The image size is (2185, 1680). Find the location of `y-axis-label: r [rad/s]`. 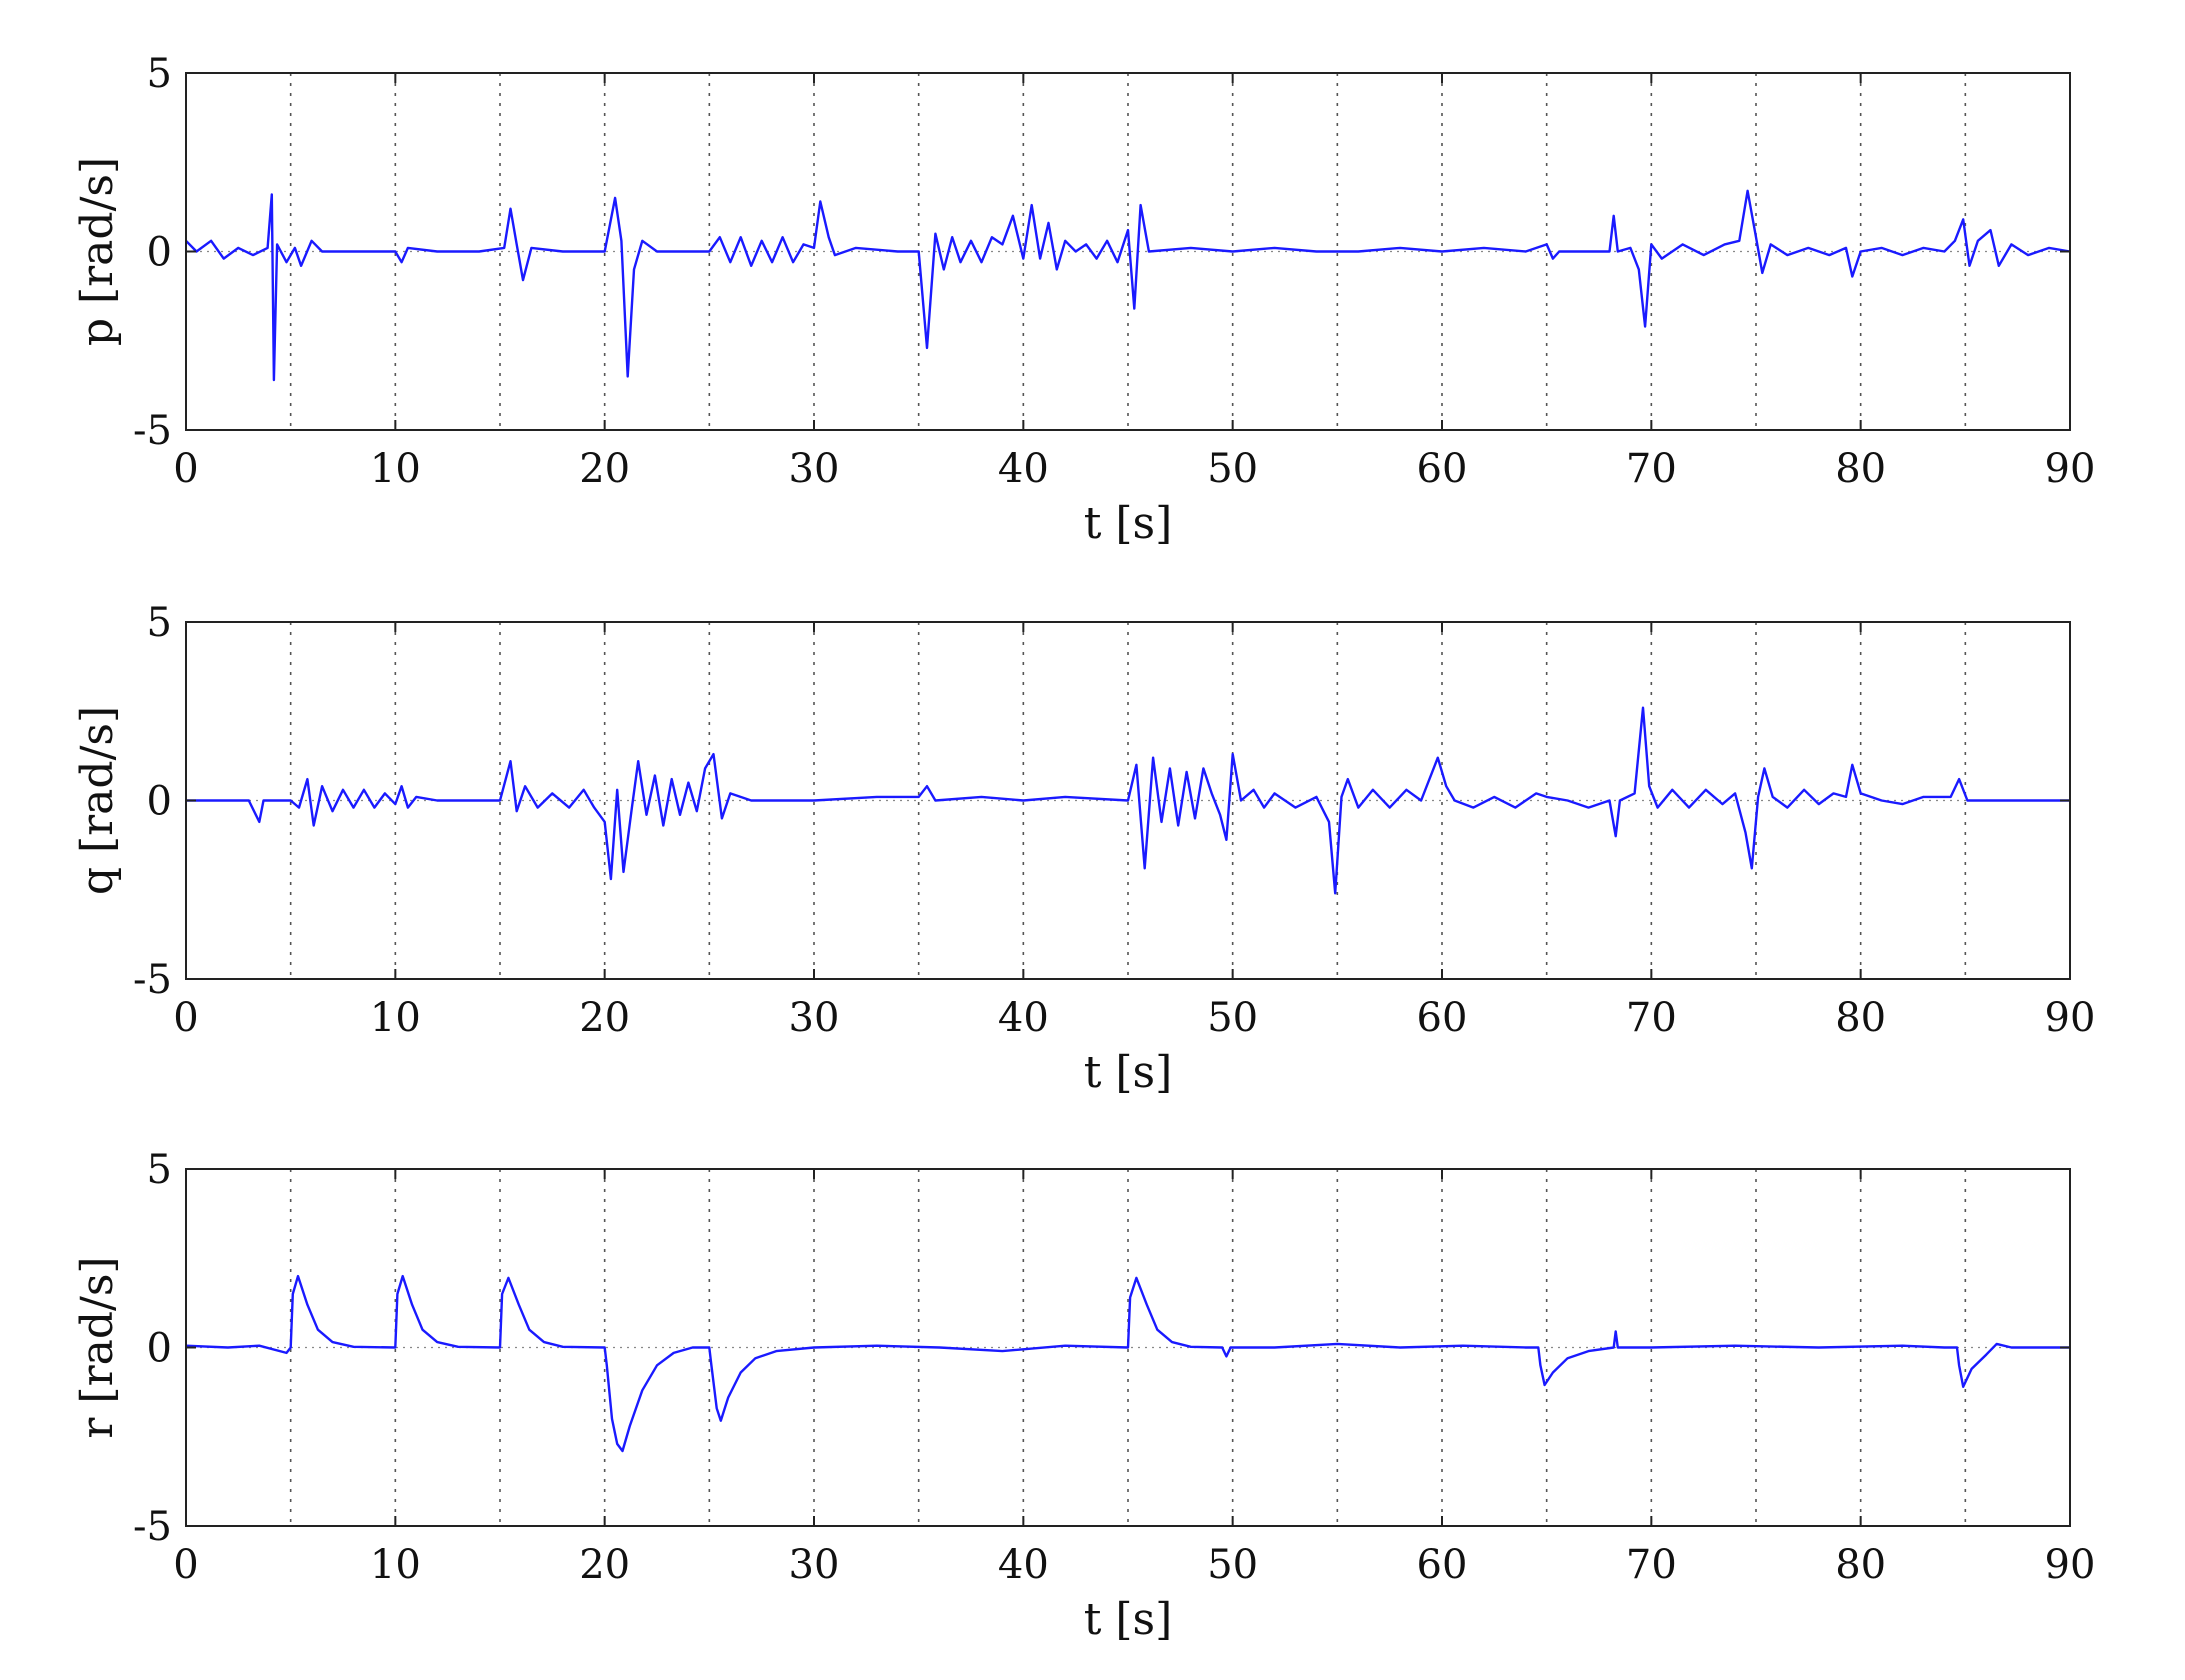

y-axis-label: r [rad/s] is located at coordinates (97, 1347).